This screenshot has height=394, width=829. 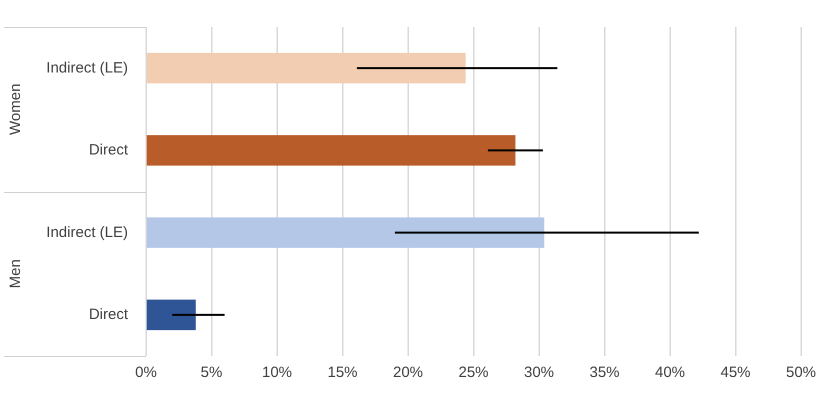 What do you see at coordinates (735, 373) in the screenshot?
I see `x-tick-label: 45%` at bounding box center [735, 373].